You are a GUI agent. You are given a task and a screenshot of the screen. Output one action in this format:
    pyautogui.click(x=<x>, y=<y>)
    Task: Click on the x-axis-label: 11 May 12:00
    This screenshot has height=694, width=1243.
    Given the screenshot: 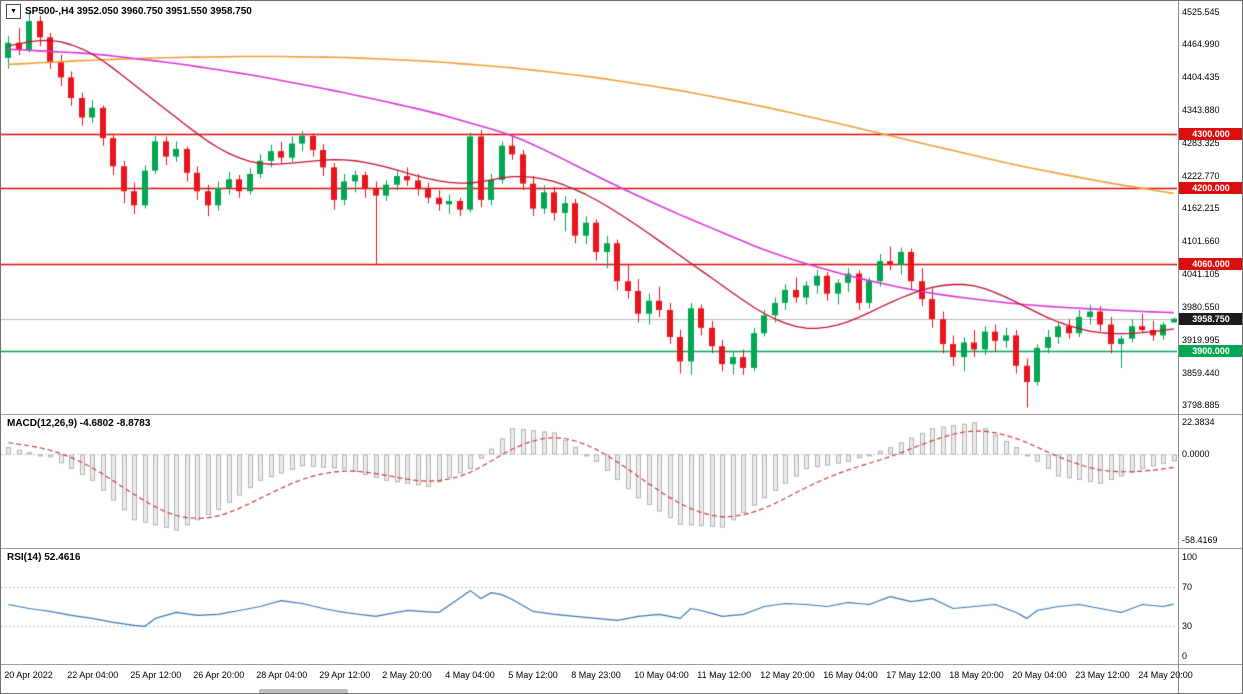 What is the action you would take?
    pyautogui.click(x=724, y=675)
    